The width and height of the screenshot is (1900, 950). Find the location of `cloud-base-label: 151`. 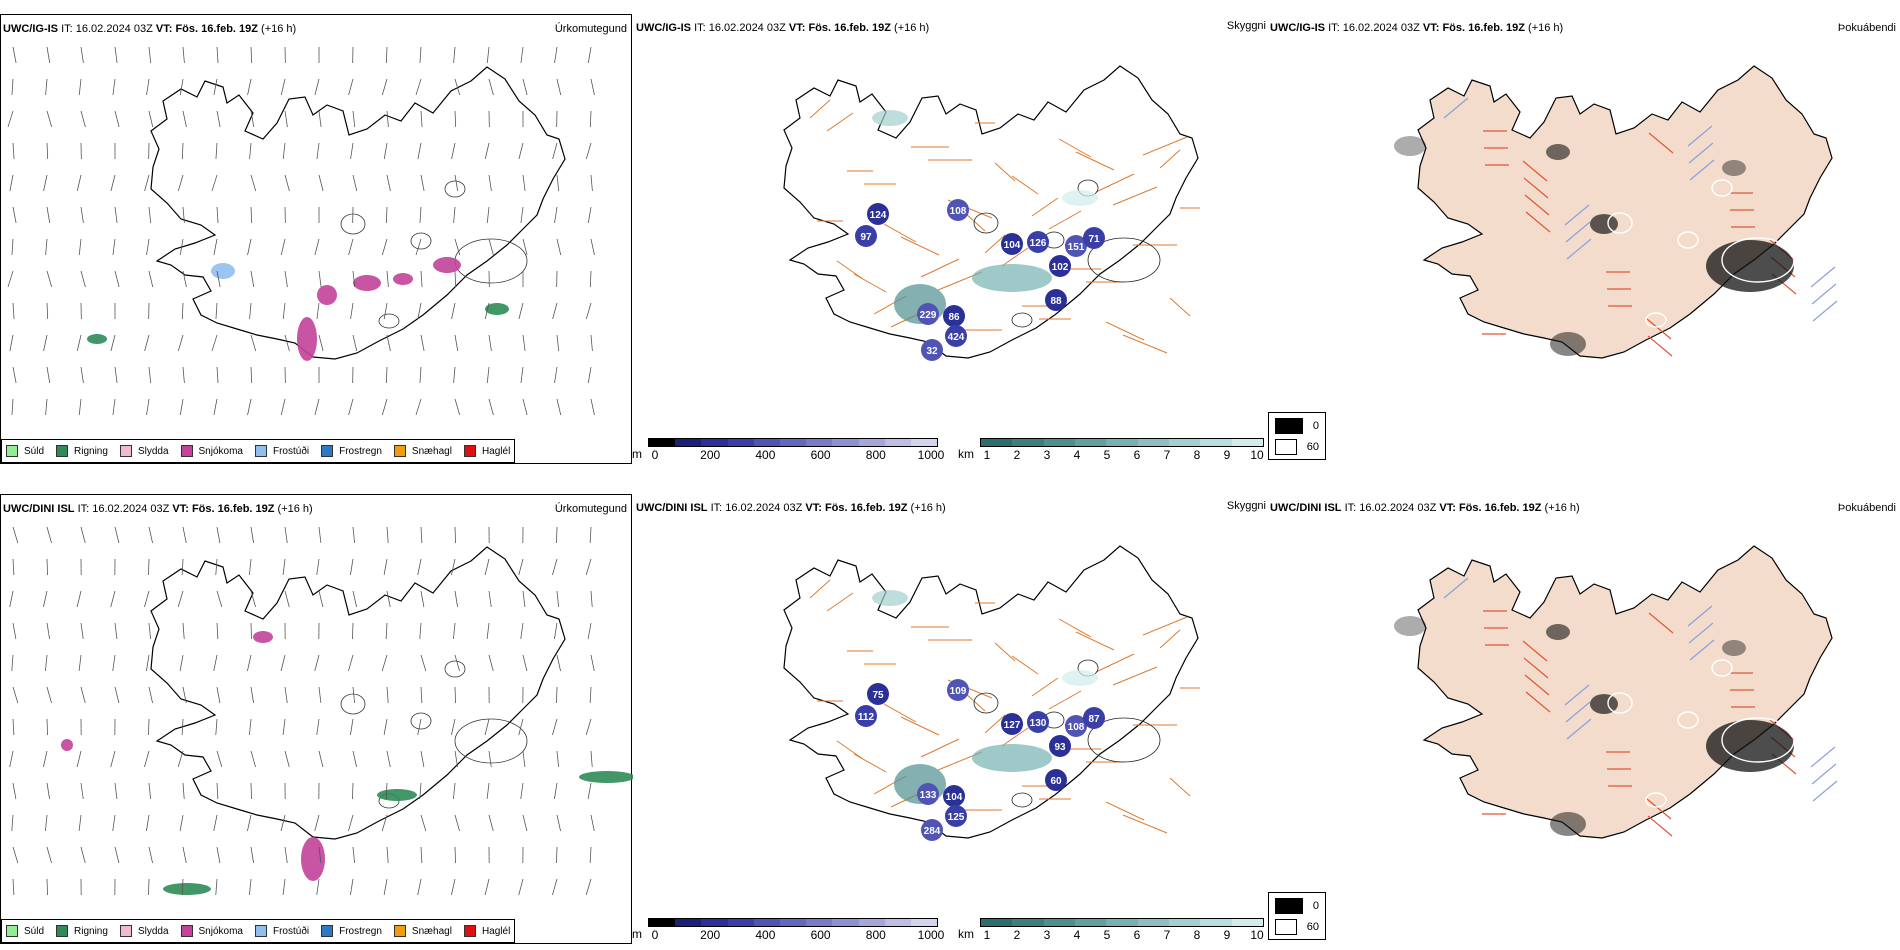

cloud-base-label: 151 is located at coordinates (1076, 247).